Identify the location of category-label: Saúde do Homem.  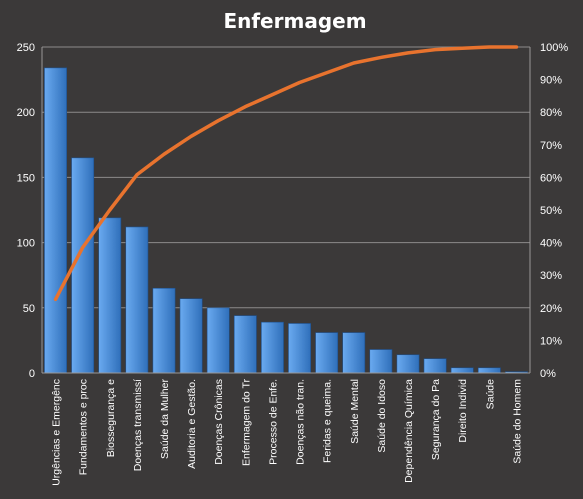
(517, 421).